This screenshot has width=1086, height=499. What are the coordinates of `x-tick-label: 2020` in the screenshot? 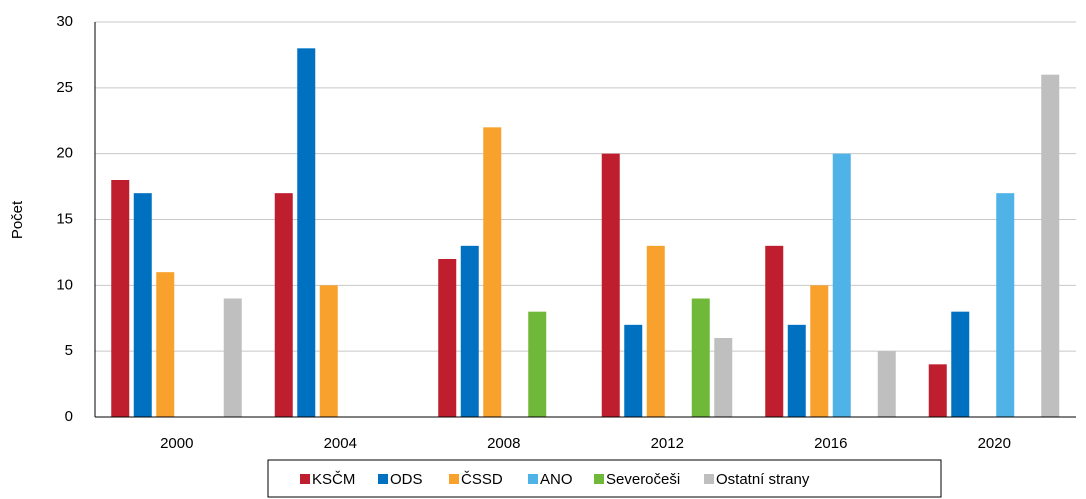 It's located at (994, 443).